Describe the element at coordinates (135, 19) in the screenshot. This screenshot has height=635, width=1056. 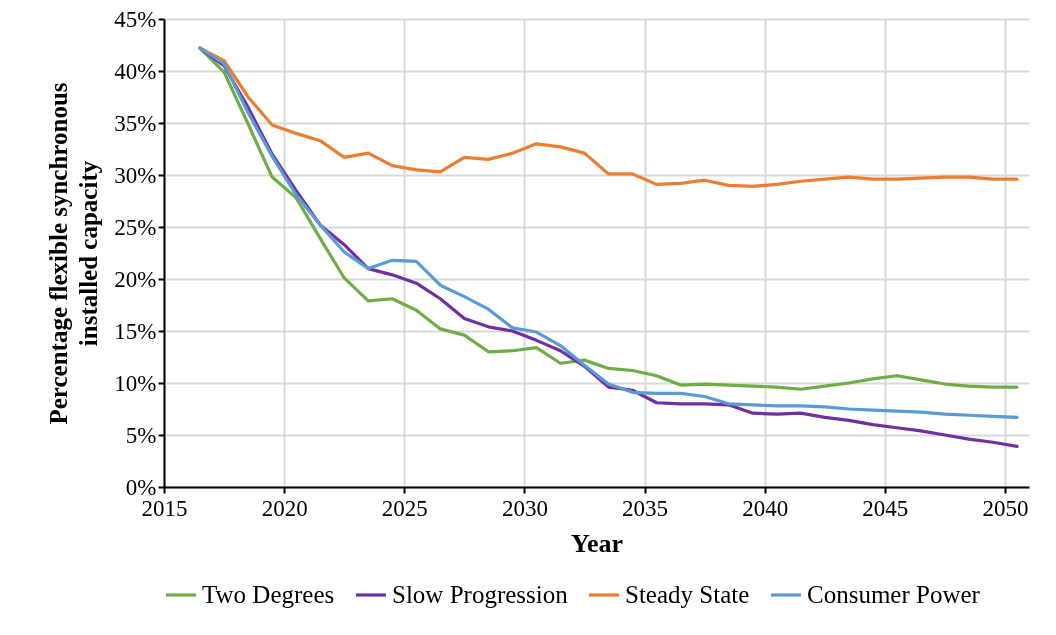
I see `y-tick-label: 45%` at that location.